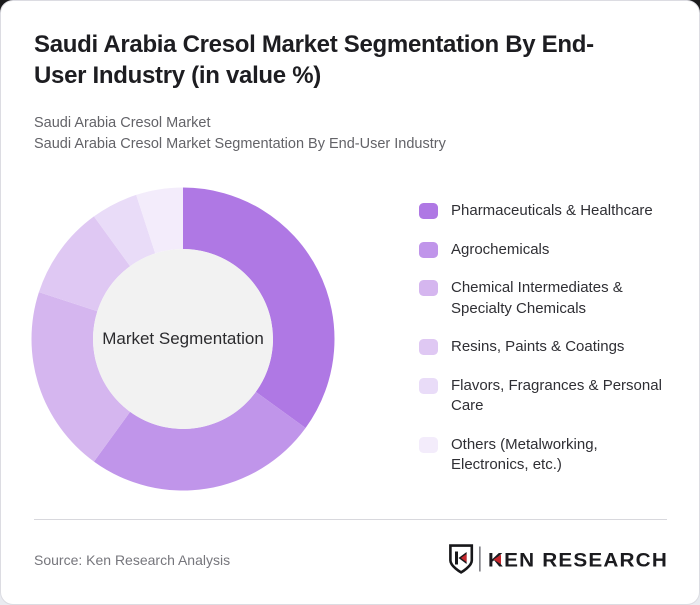 The height and width of the screenshot is (605, 700). Describe the element at coordinates (122, 123) in the screenshot. I see `subtitle-line-1: Saudi Arabia Cresol Market` at that location.